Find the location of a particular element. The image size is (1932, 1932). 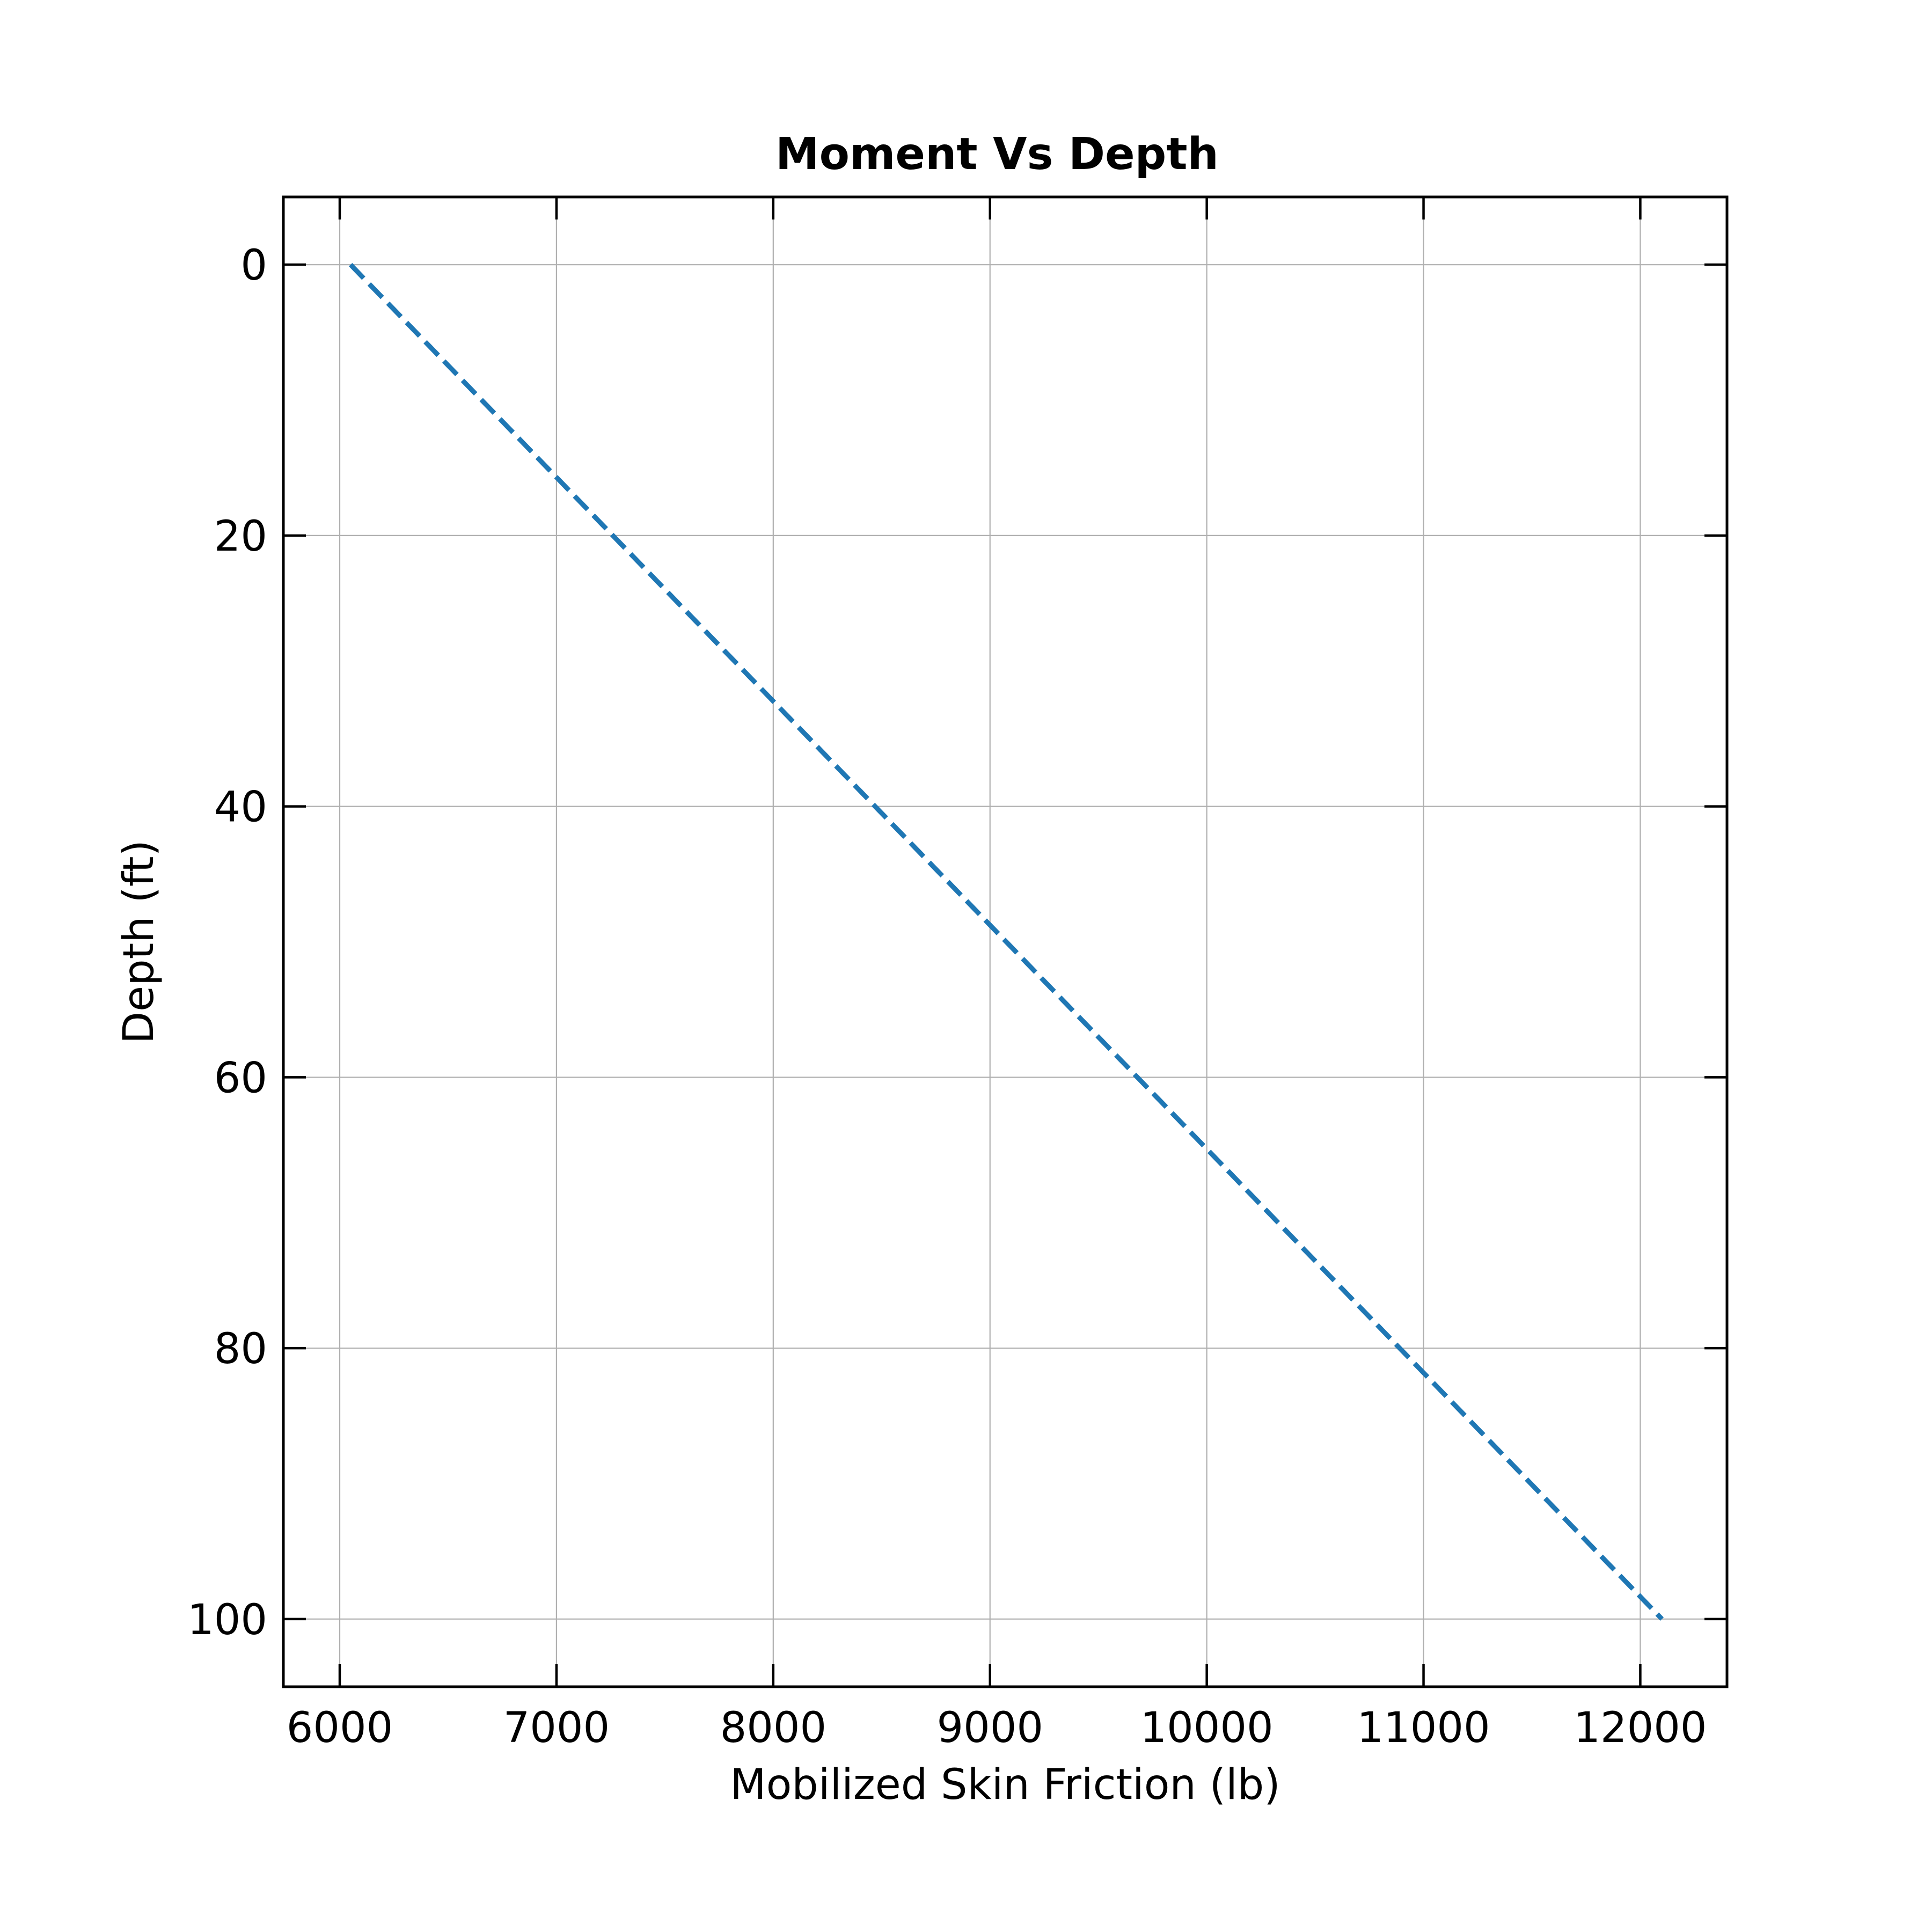

y-tick-label: 80 is located at coordinates (240, 1349).